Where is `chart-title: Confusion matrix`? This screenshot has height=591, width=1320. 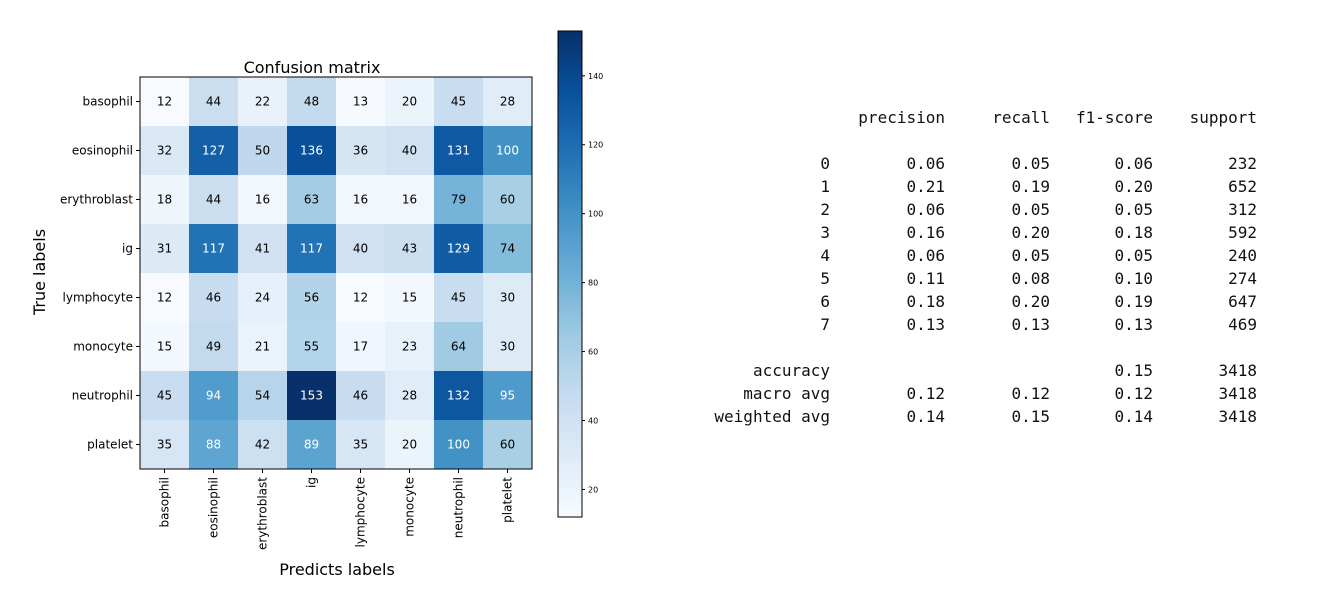
chart-title: Confusion matrix is located at coordinates (312, 67).